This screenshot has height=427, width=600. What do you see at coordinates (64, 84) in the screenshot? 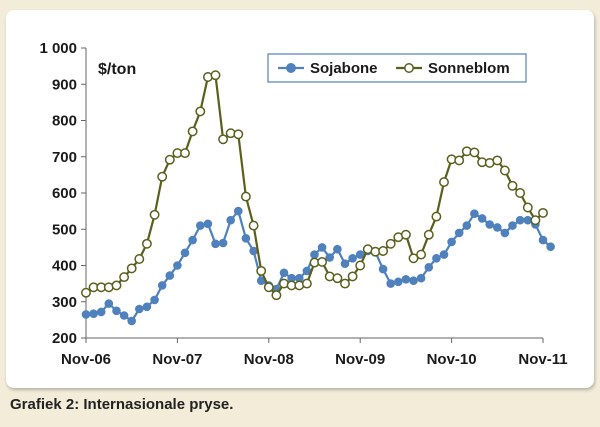
I see `y-tick-label: 900` at bounding box center [64, 84].